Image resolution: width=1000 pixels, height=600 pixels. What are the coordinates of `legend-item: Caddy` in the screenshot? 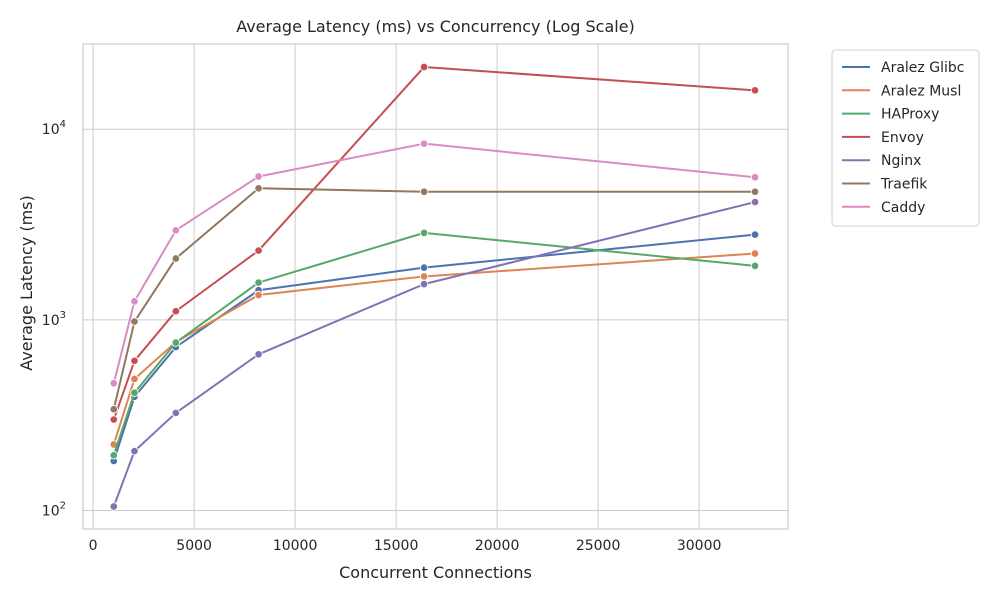 It's located at (883, 208).